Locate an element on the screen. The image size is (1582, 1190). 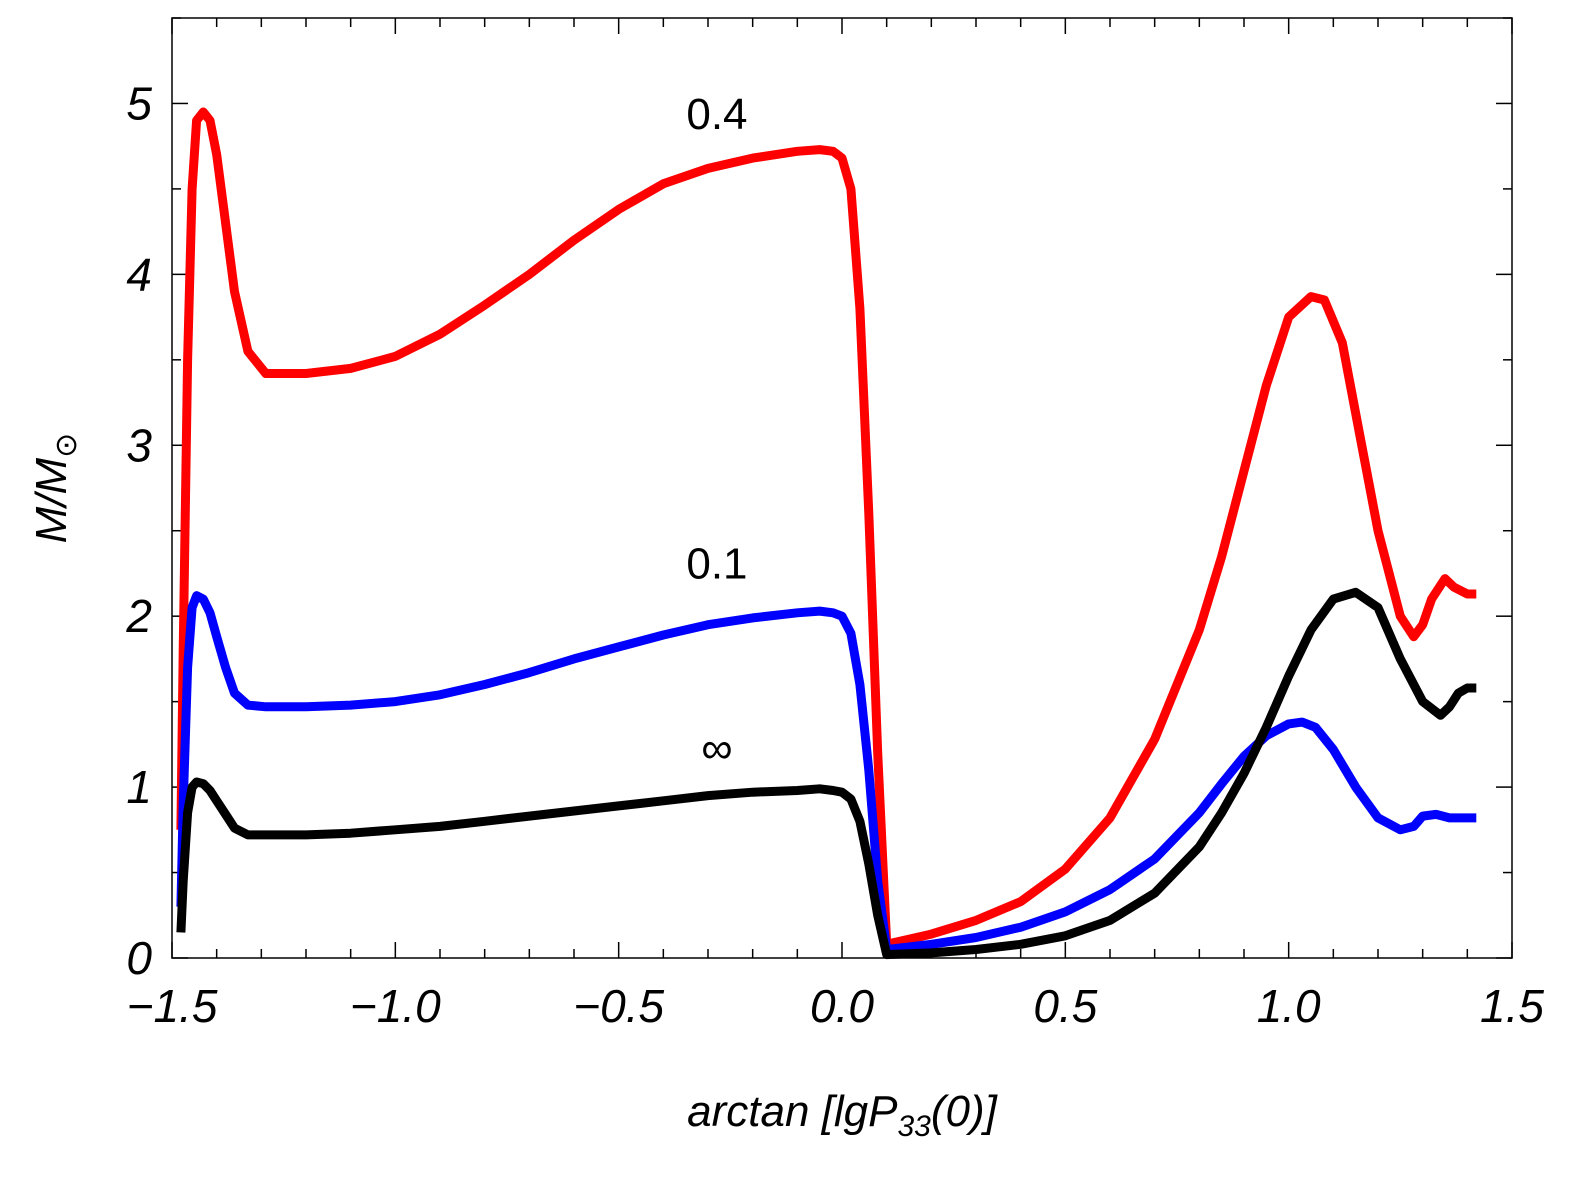
y-tick-label: 2 is located at coordinates (138, 616).